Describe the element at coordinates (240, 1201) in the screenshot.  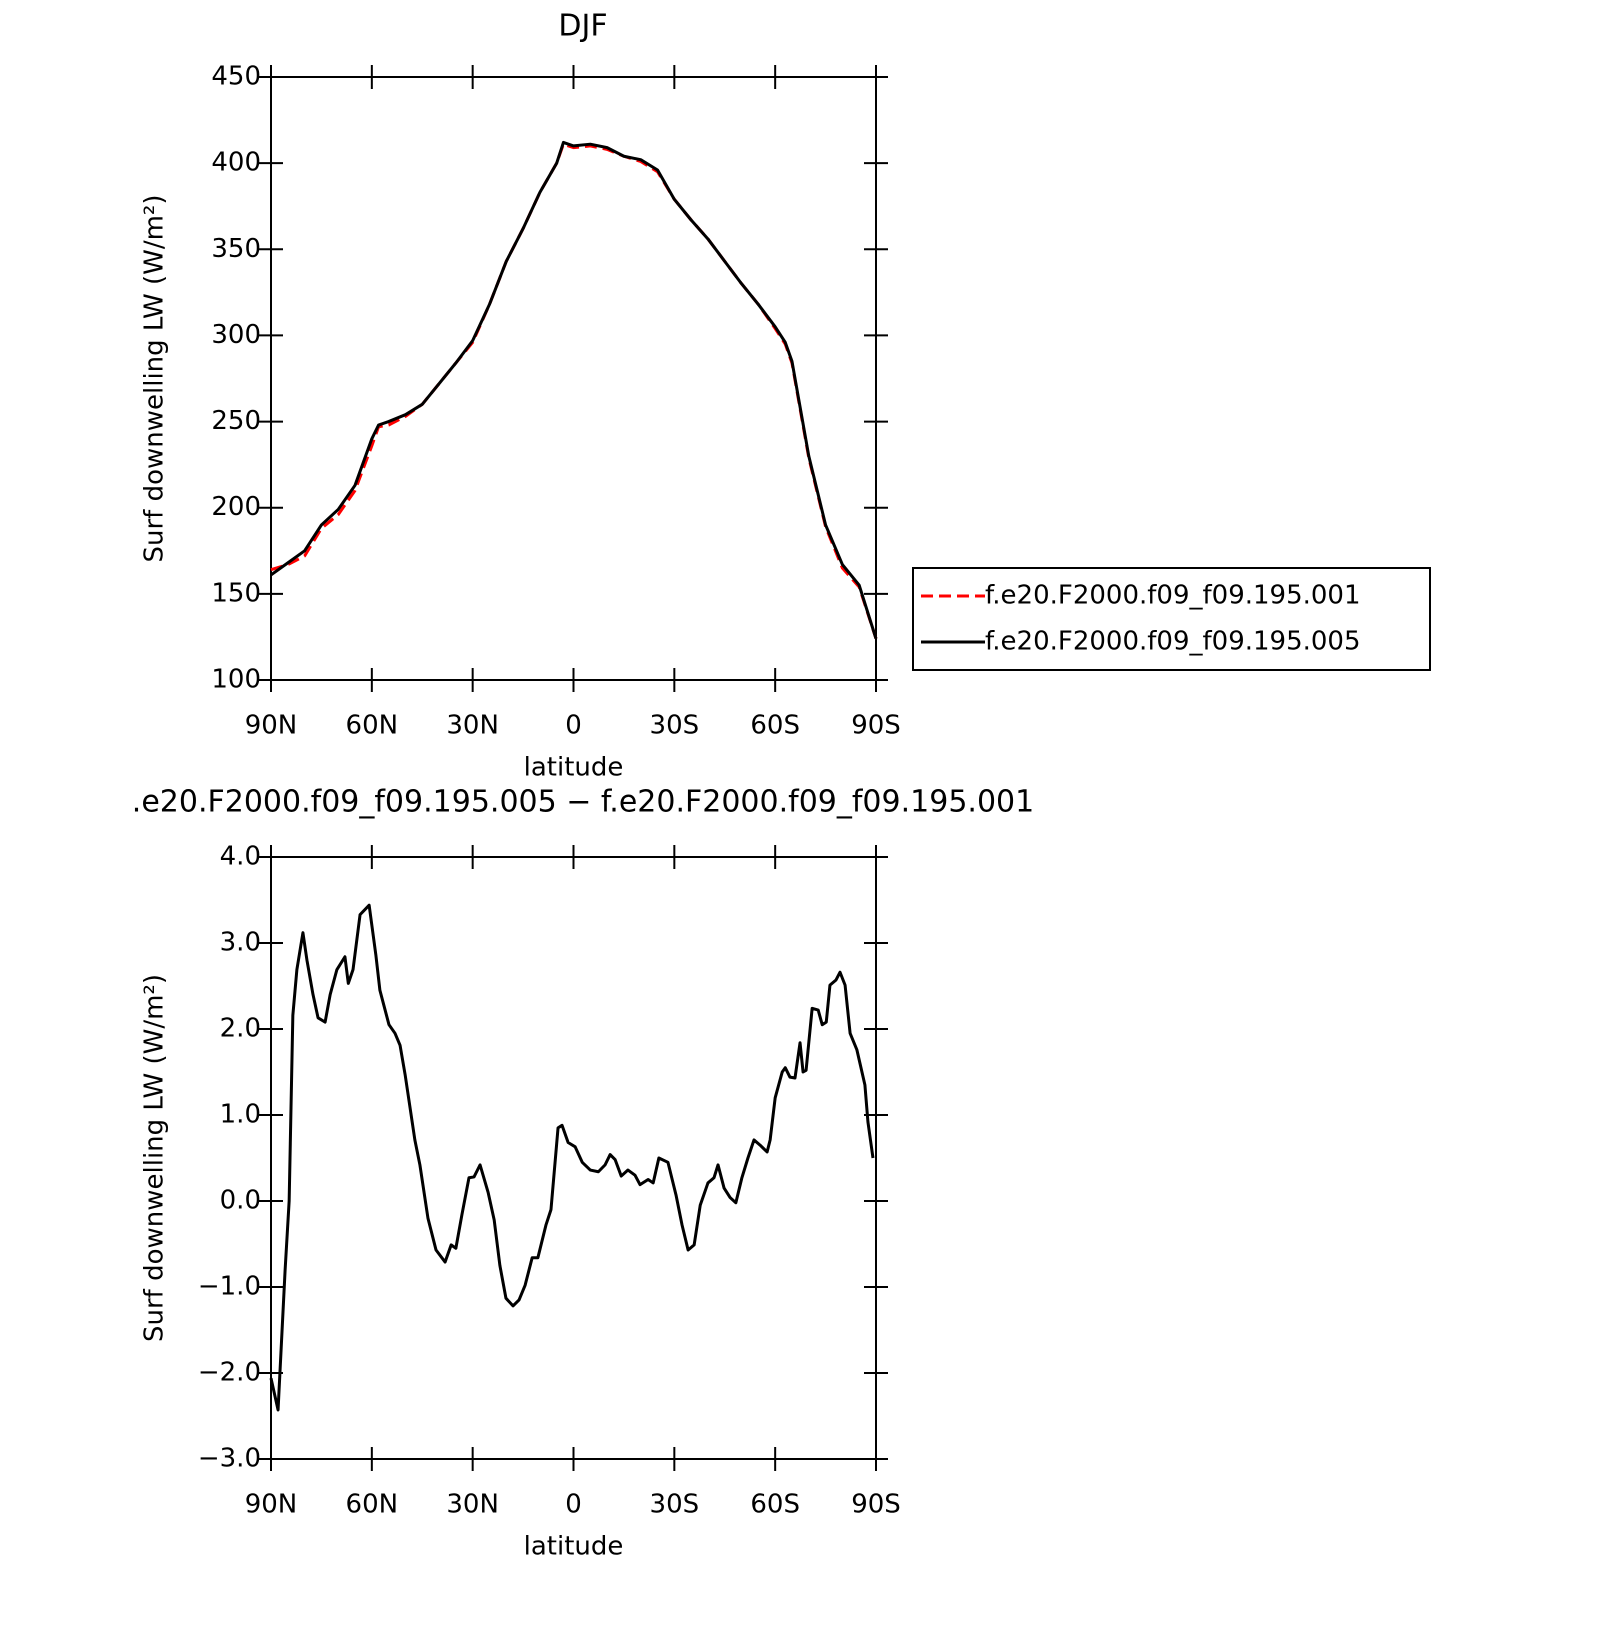
I see `y-tick-label: 0.0` at that location.